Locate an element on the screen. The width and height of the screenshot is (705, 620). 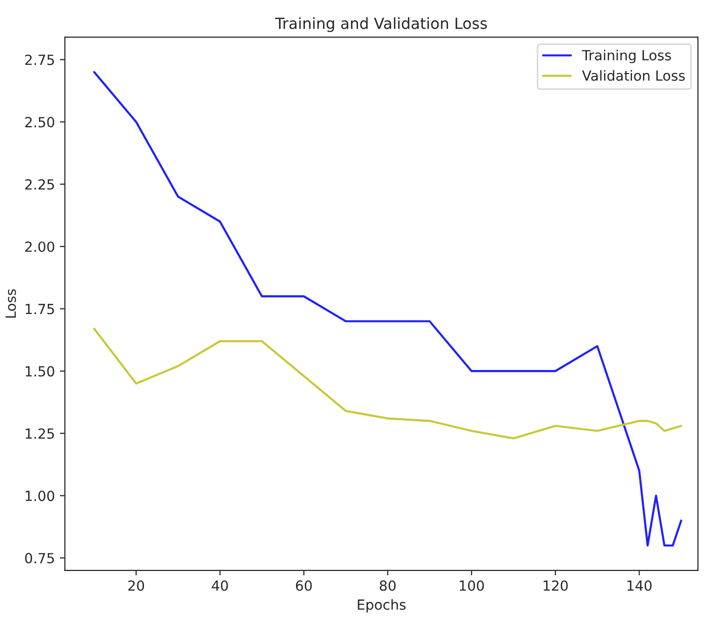
legend-label: Validation Loss is located at coordinates (633, 75).